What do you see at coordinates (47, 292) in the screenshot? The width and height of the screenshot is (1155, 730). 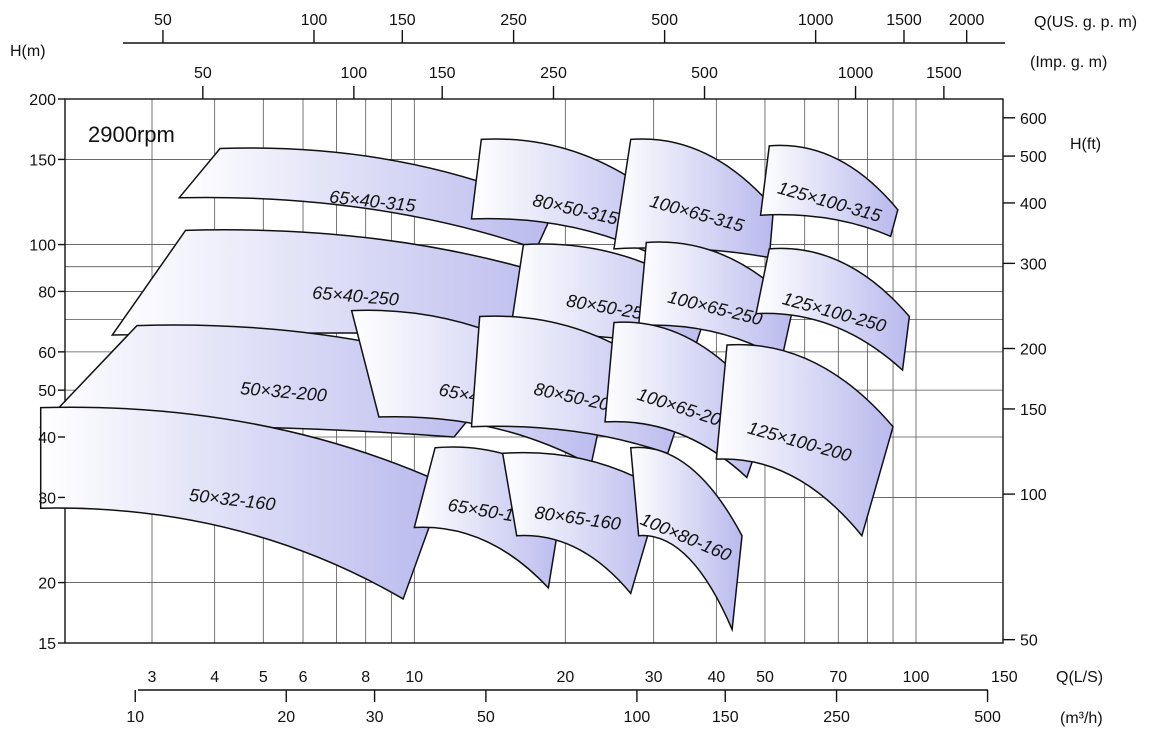 I see `head-m-tick-label: 80` at bounding box center [47, 292].